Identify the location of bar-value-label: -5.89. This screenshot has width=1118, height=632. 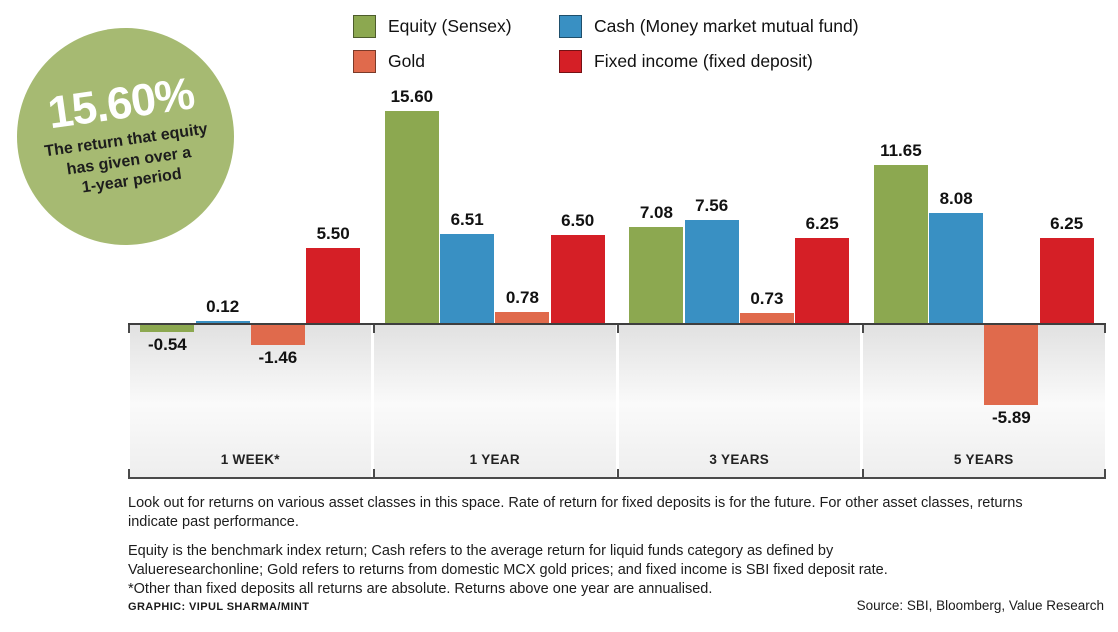
(1011, 418).